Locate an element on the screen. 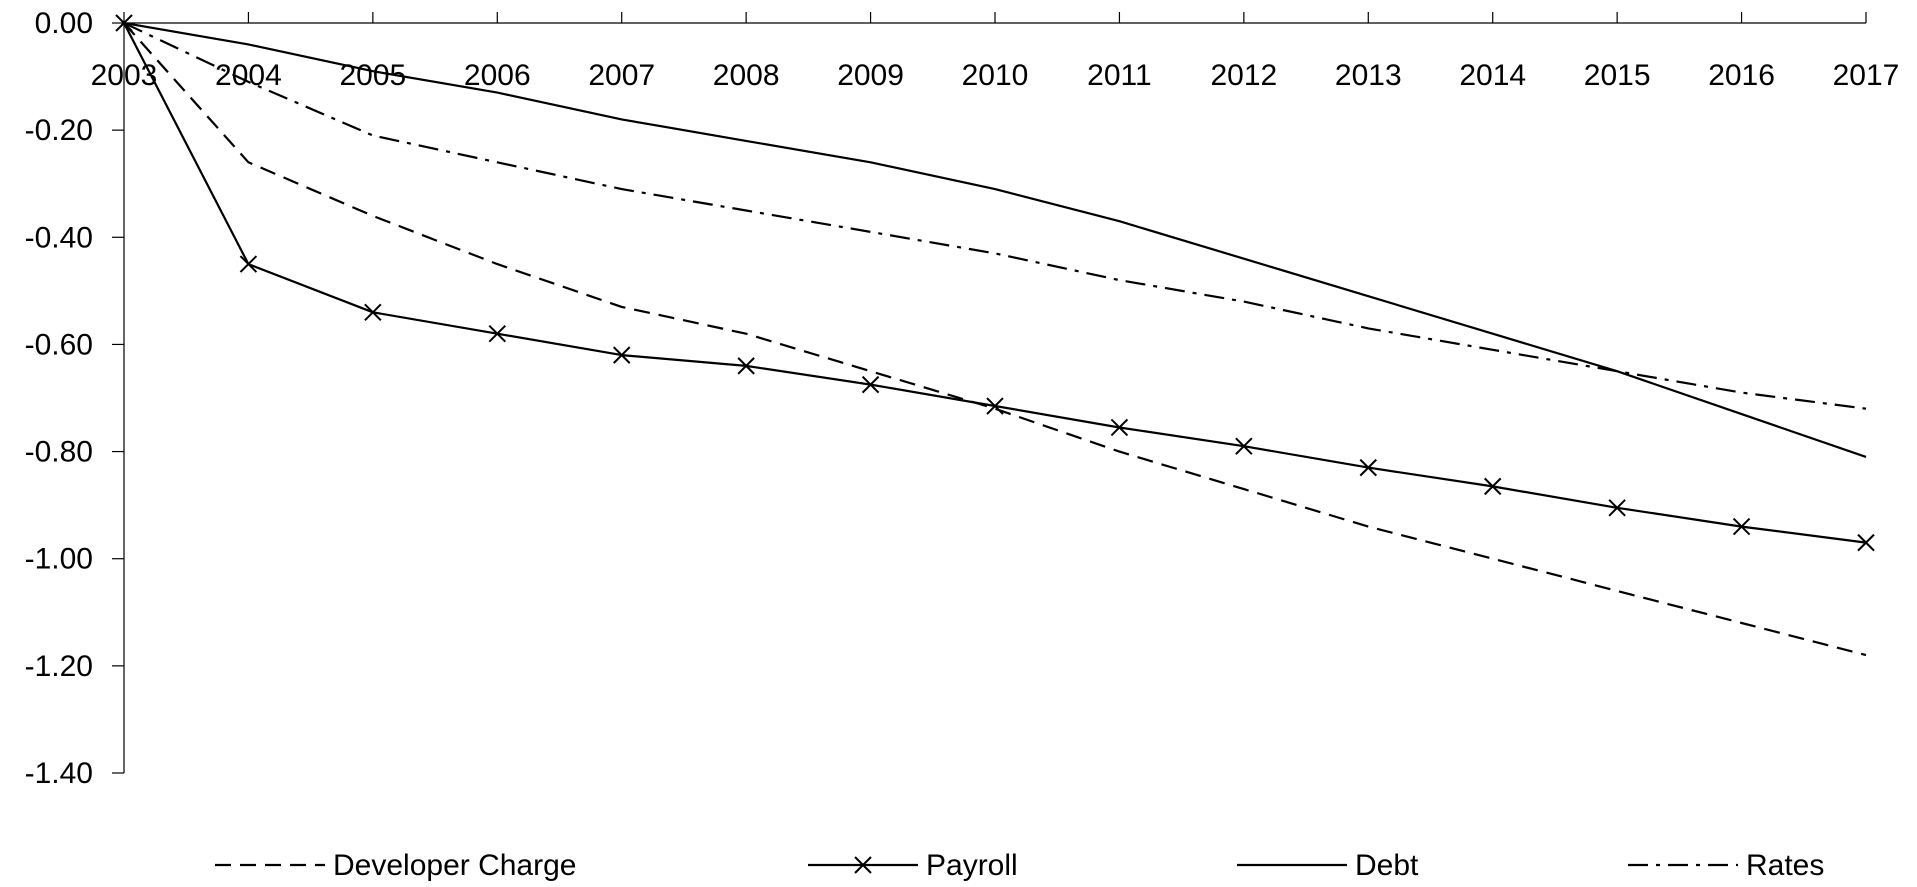 The width and height of the screenshot is (1917, 887). x-tick-label: 2014 is located at coordinates (1492, 75).